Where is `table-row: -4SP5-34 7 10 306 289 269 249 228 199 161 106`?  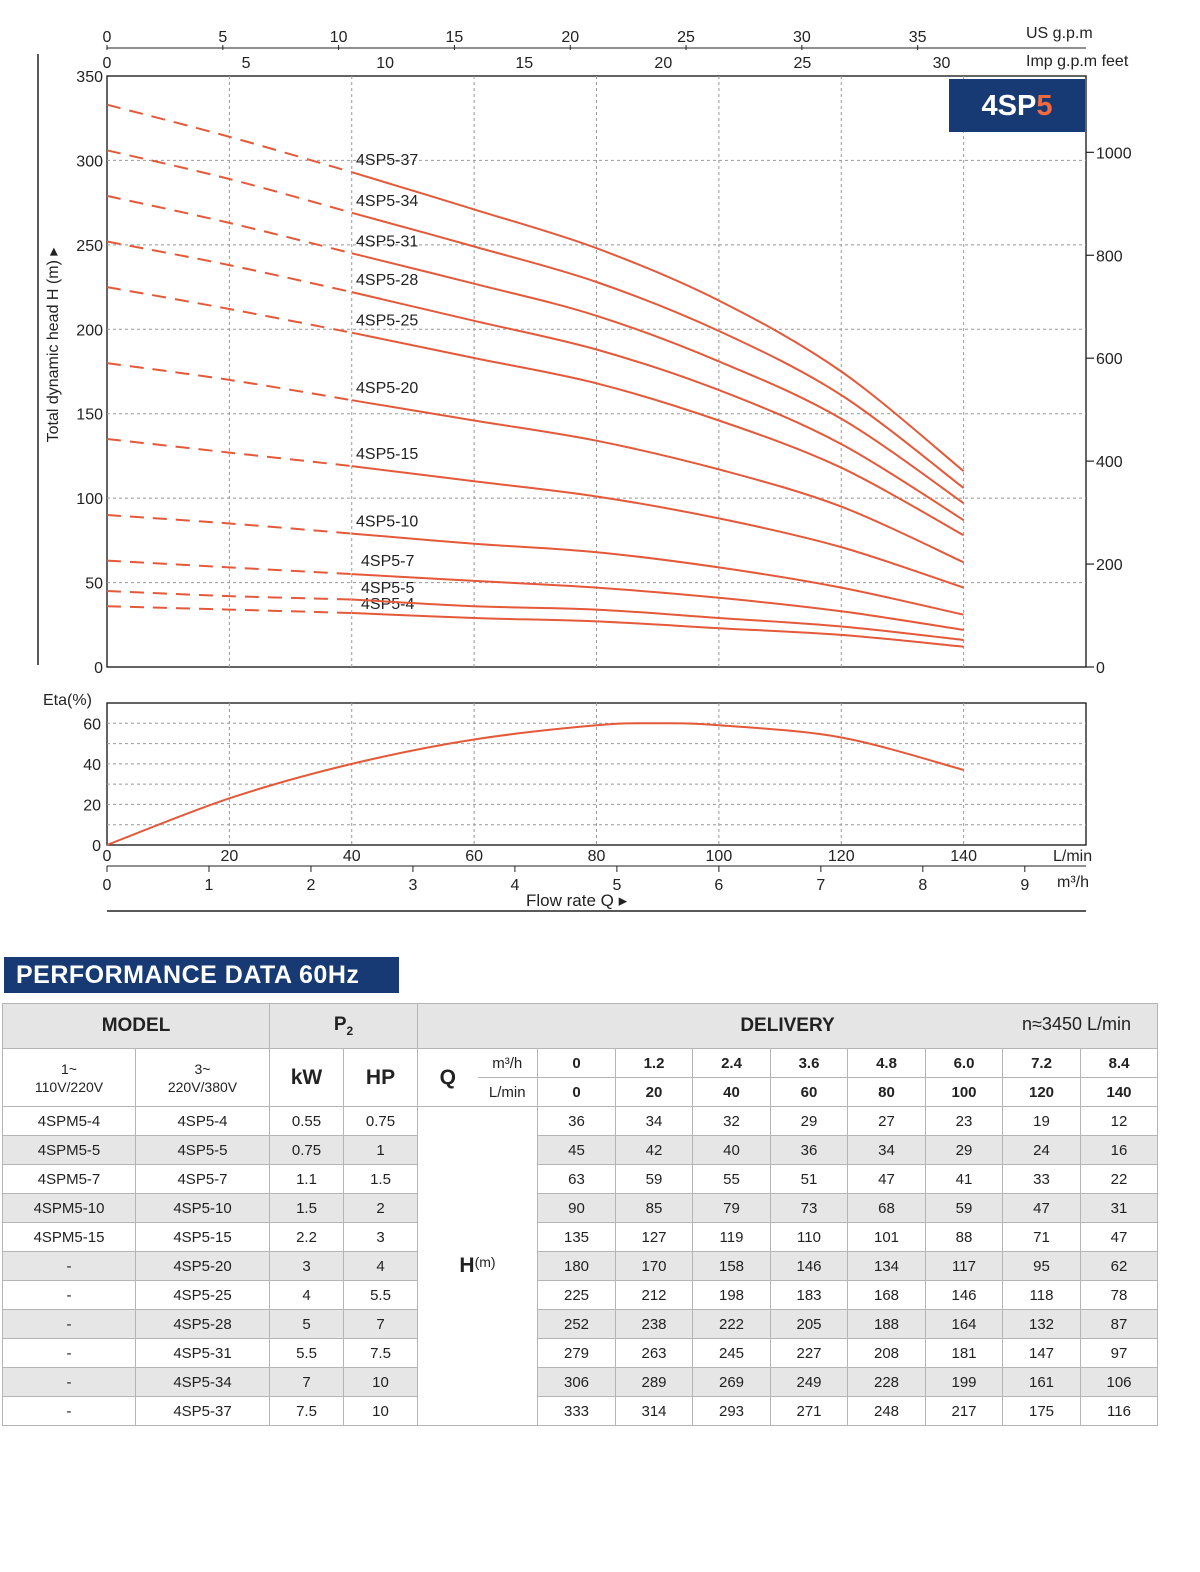 table-row: -4SP5-34 7 10 306 289 269 249 228 199 161 106 is located at coordinates (580, 1382).